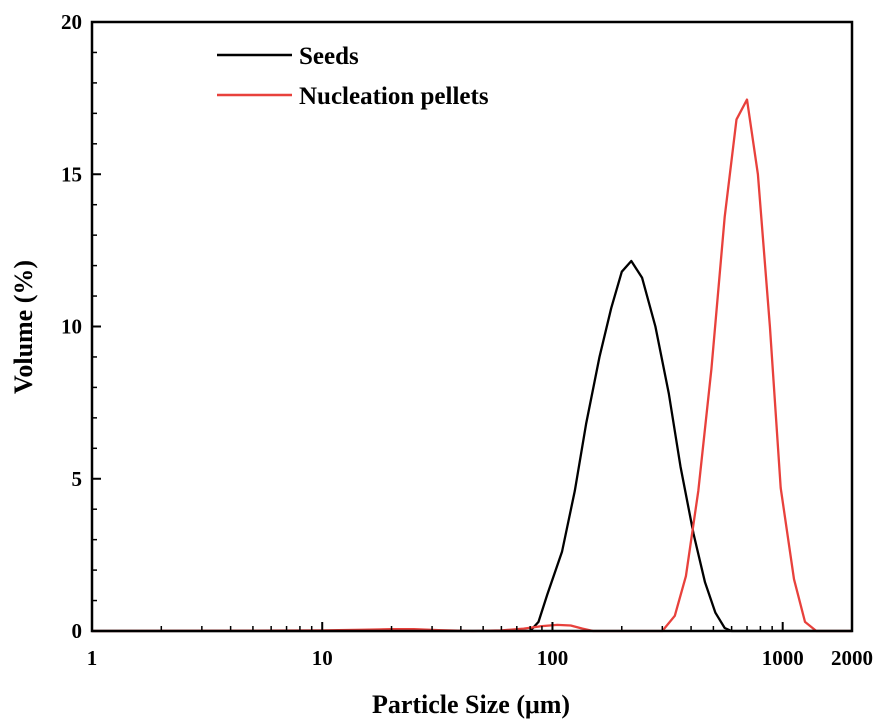 This screenshot has height=727, width=880. I want to click on x-tick-label: 10, so click(322, 658).